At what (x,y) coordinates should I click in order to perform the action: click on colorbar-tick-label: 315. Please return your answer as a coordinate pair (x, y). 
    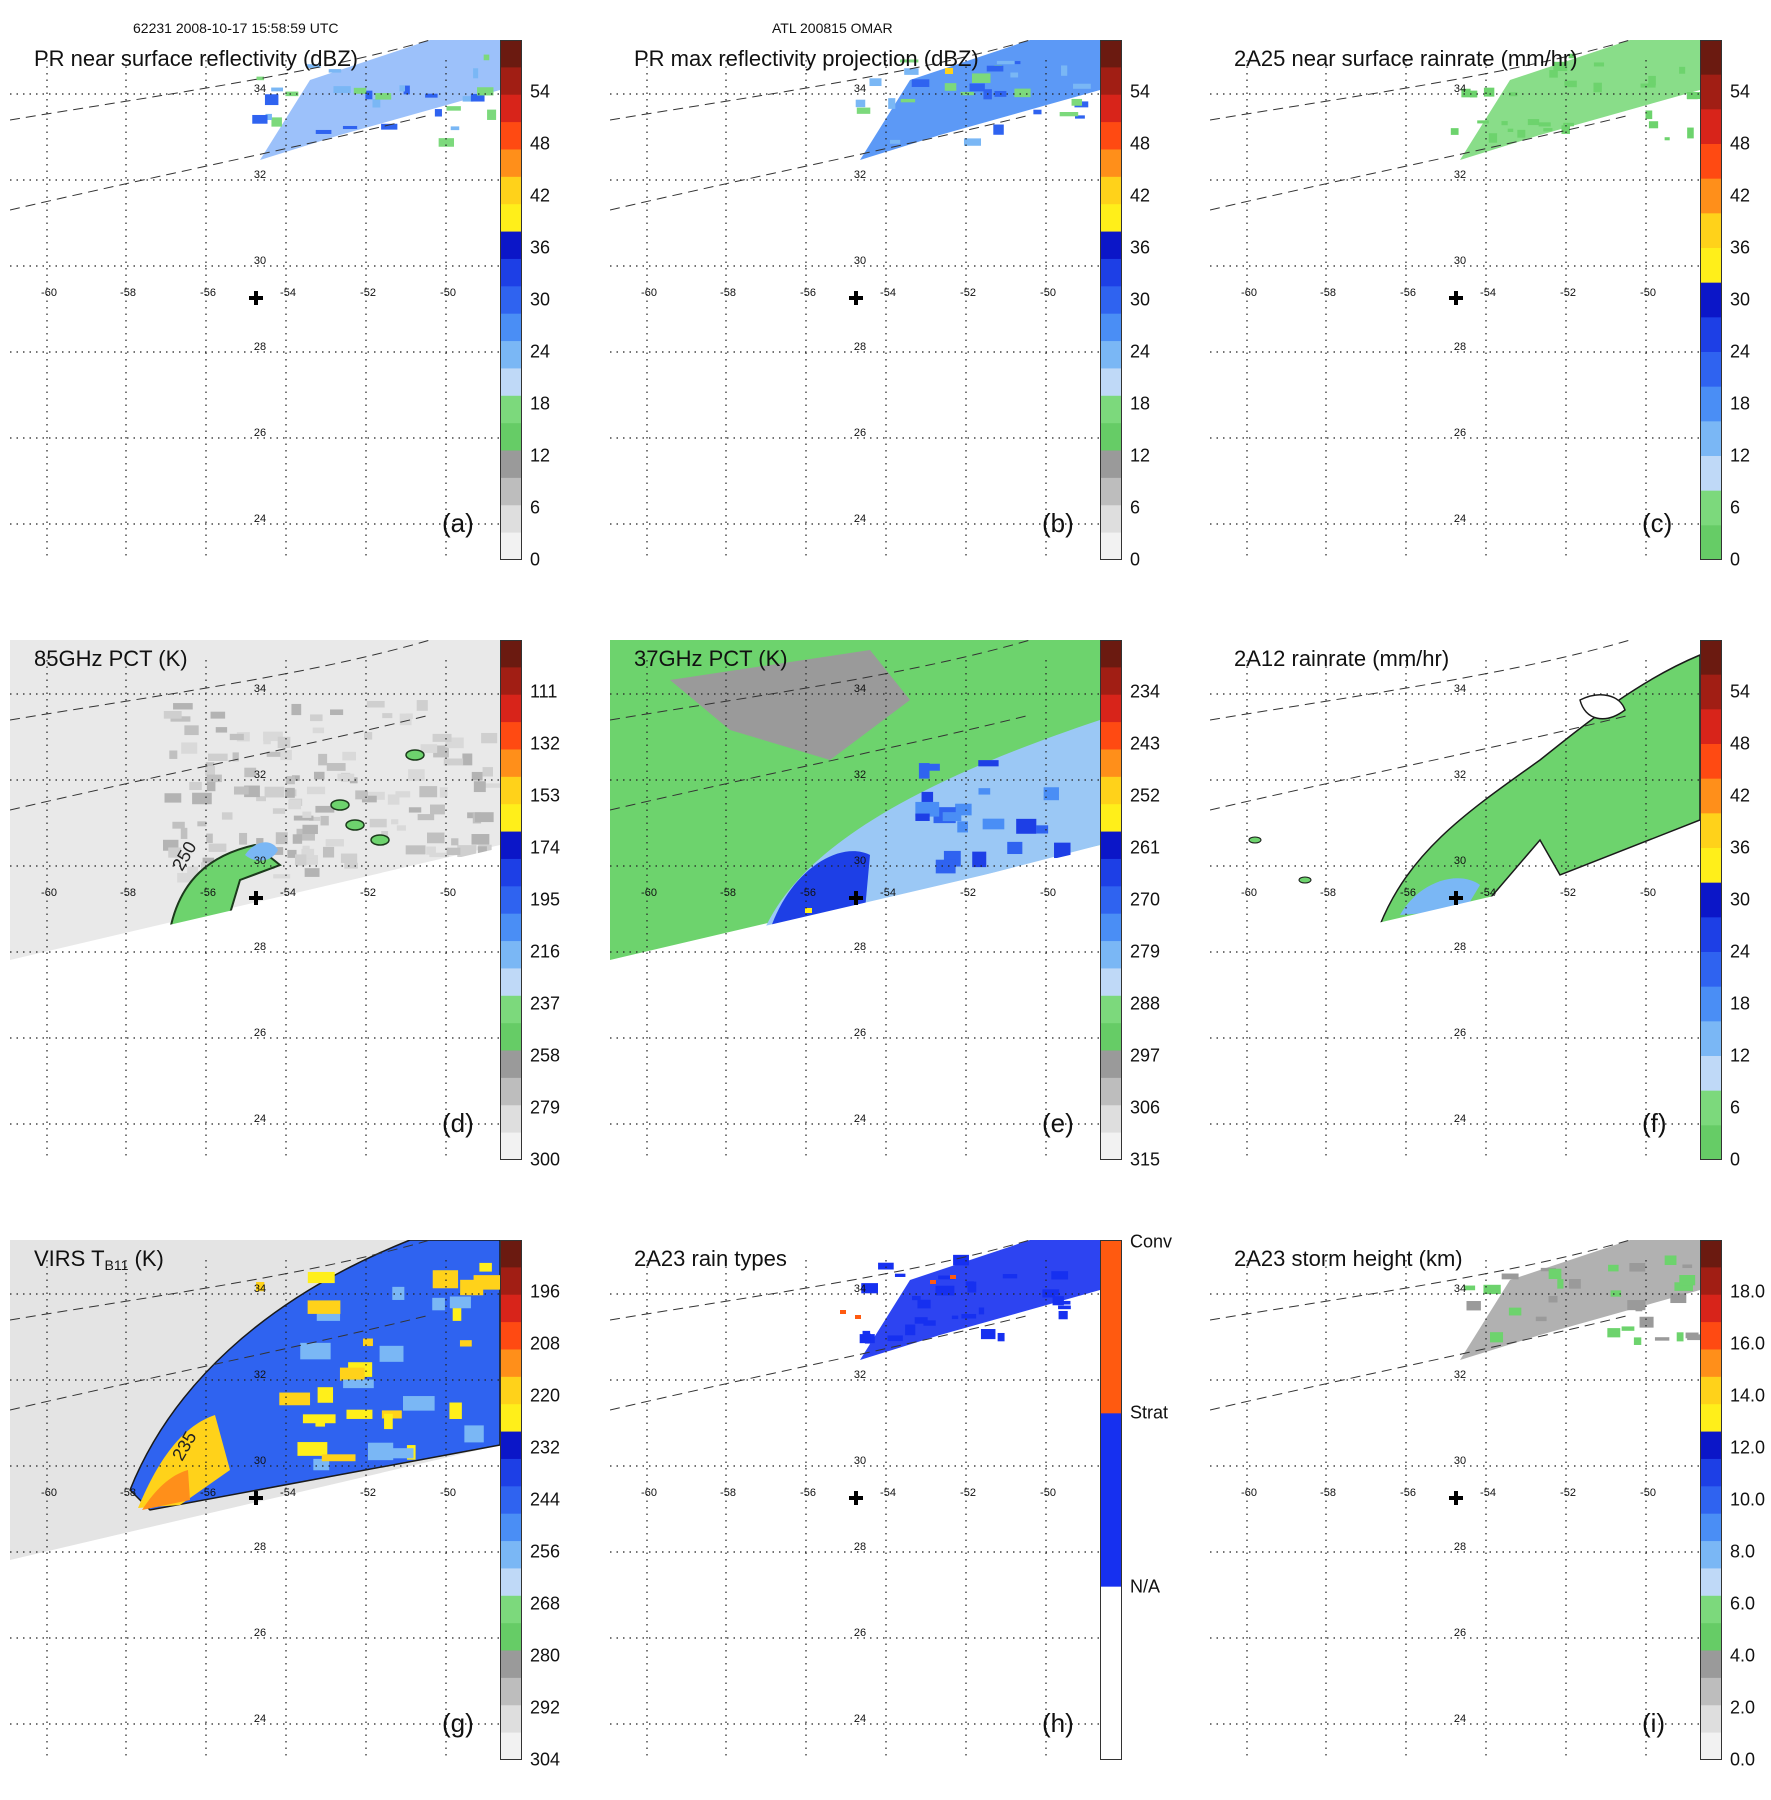
    Looking at the image, I should click on (1145, 1159).